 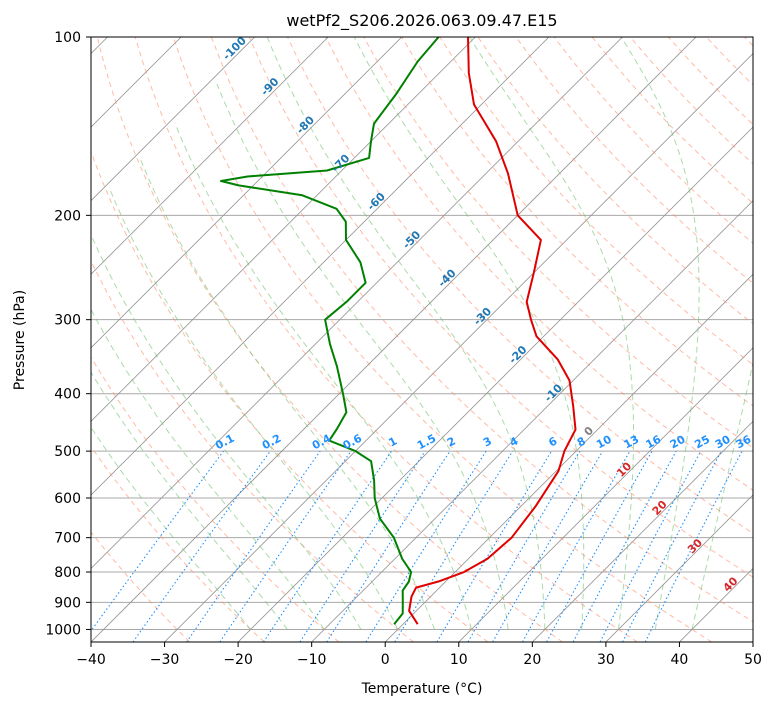 What do you see at coordinates (312, 660) in the screenshot?
I see `x-tick-label: −10` at bounding box center [312, 660].